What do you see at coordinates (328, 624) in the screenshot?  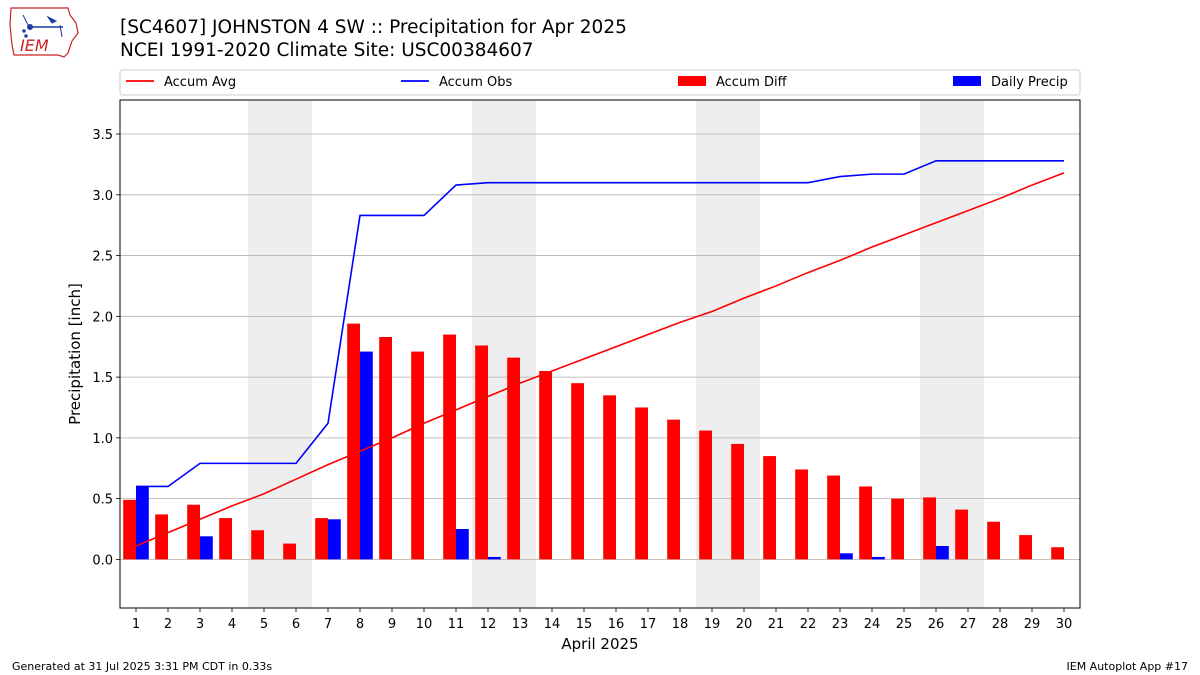 I see `x-tick-label: 7` at bounding box center [328, 624].